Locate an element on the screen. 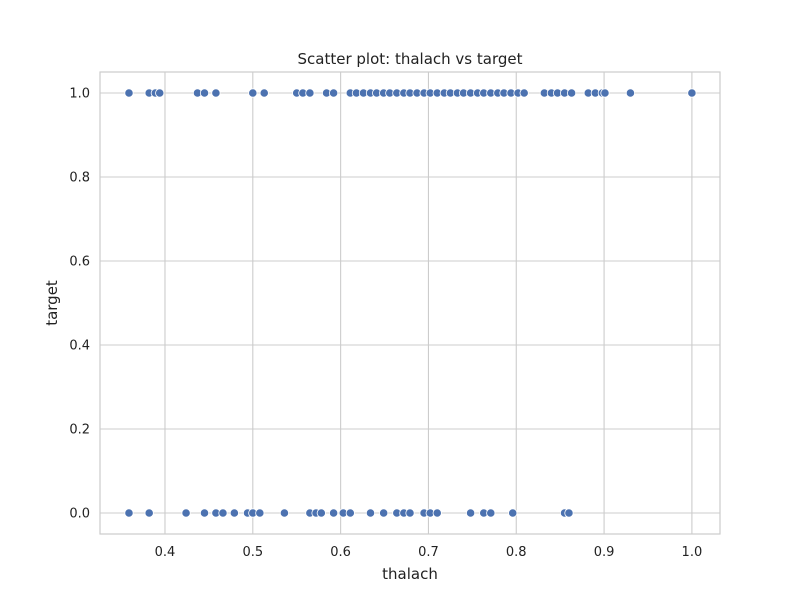 The height and width of the screenshot is (600, 800). y-tick-label: 0.2 is located at coordinates (79, 430).